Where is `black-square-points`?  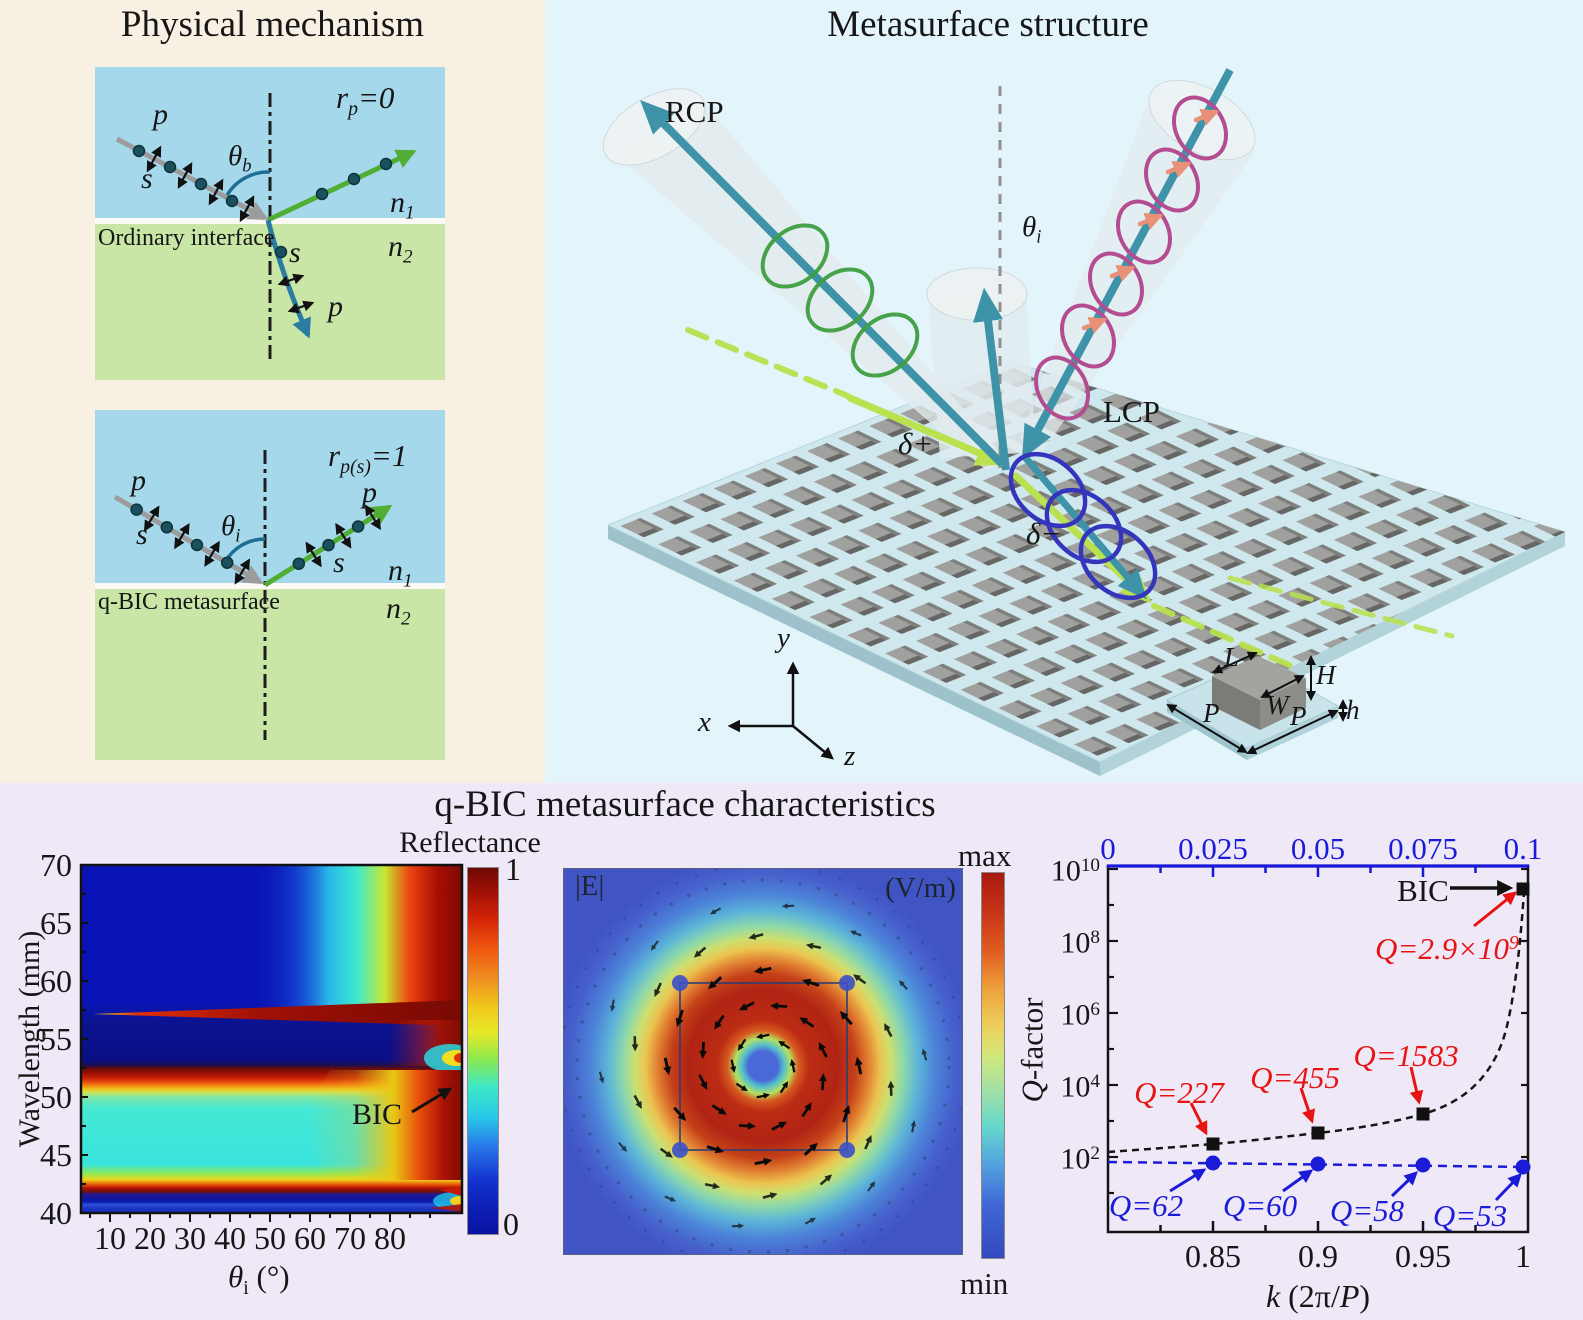 black-square-points is located at coordinates (1368, 1016).